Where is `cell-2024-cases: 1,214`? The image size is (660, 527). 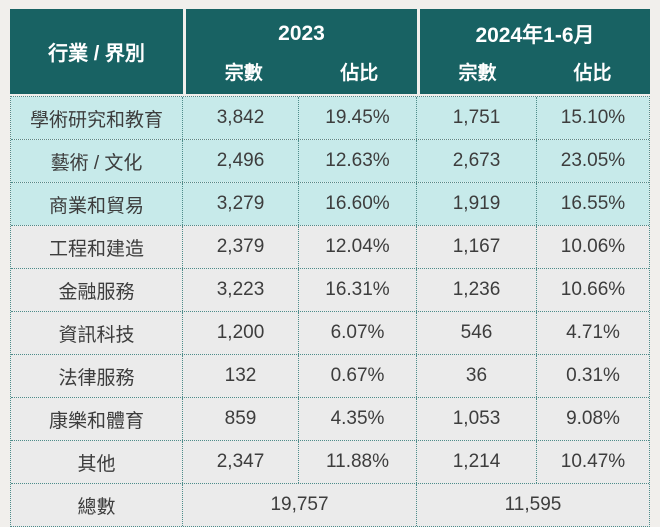 cell-2024-cases: 1,214 is located at coordinates (477, 462).